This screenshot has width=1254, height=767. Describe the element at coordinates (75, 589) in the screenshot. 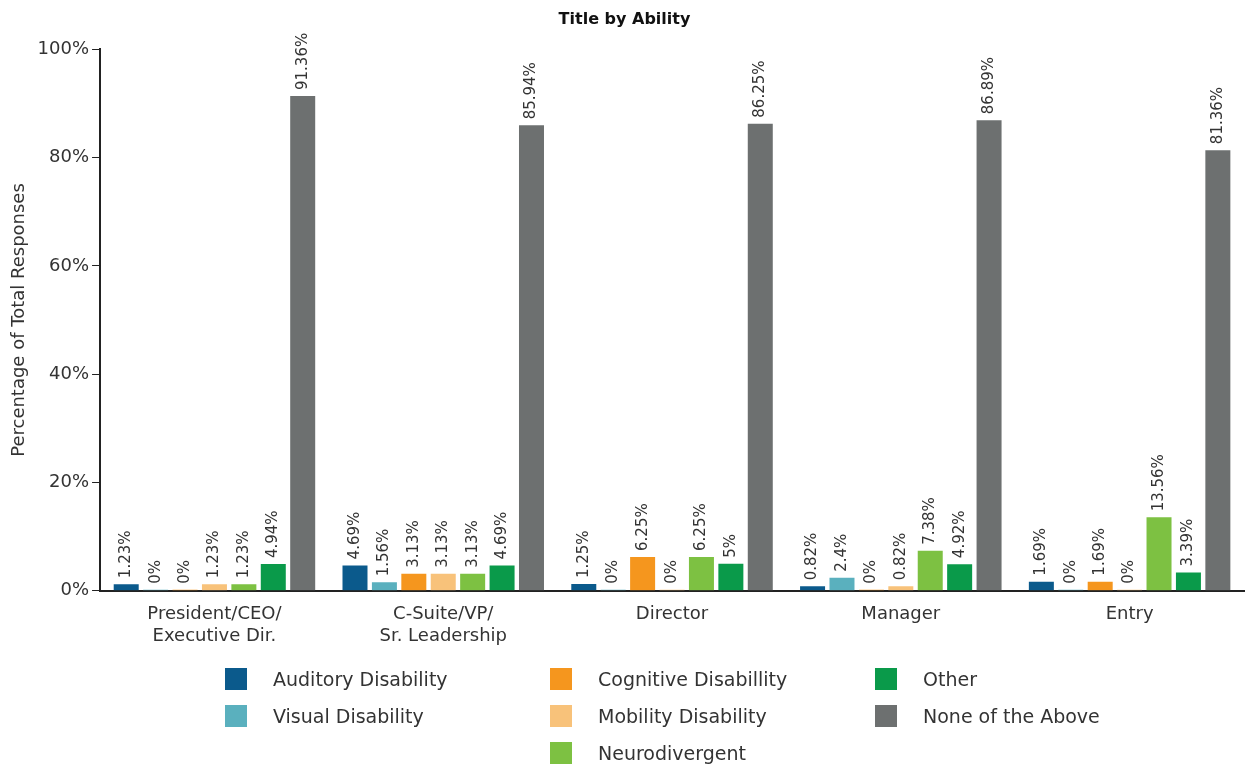

I see `y-tick-label: 0%` at that location.